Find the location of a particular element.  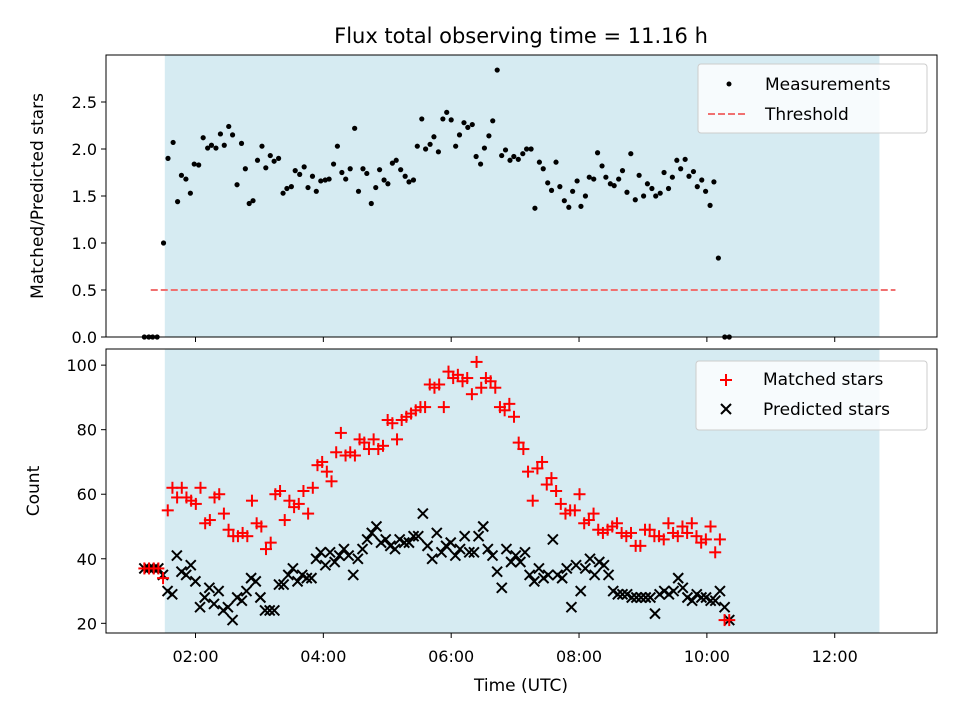

x-tick-label: 02:00 is located at coordinates (195, 656).